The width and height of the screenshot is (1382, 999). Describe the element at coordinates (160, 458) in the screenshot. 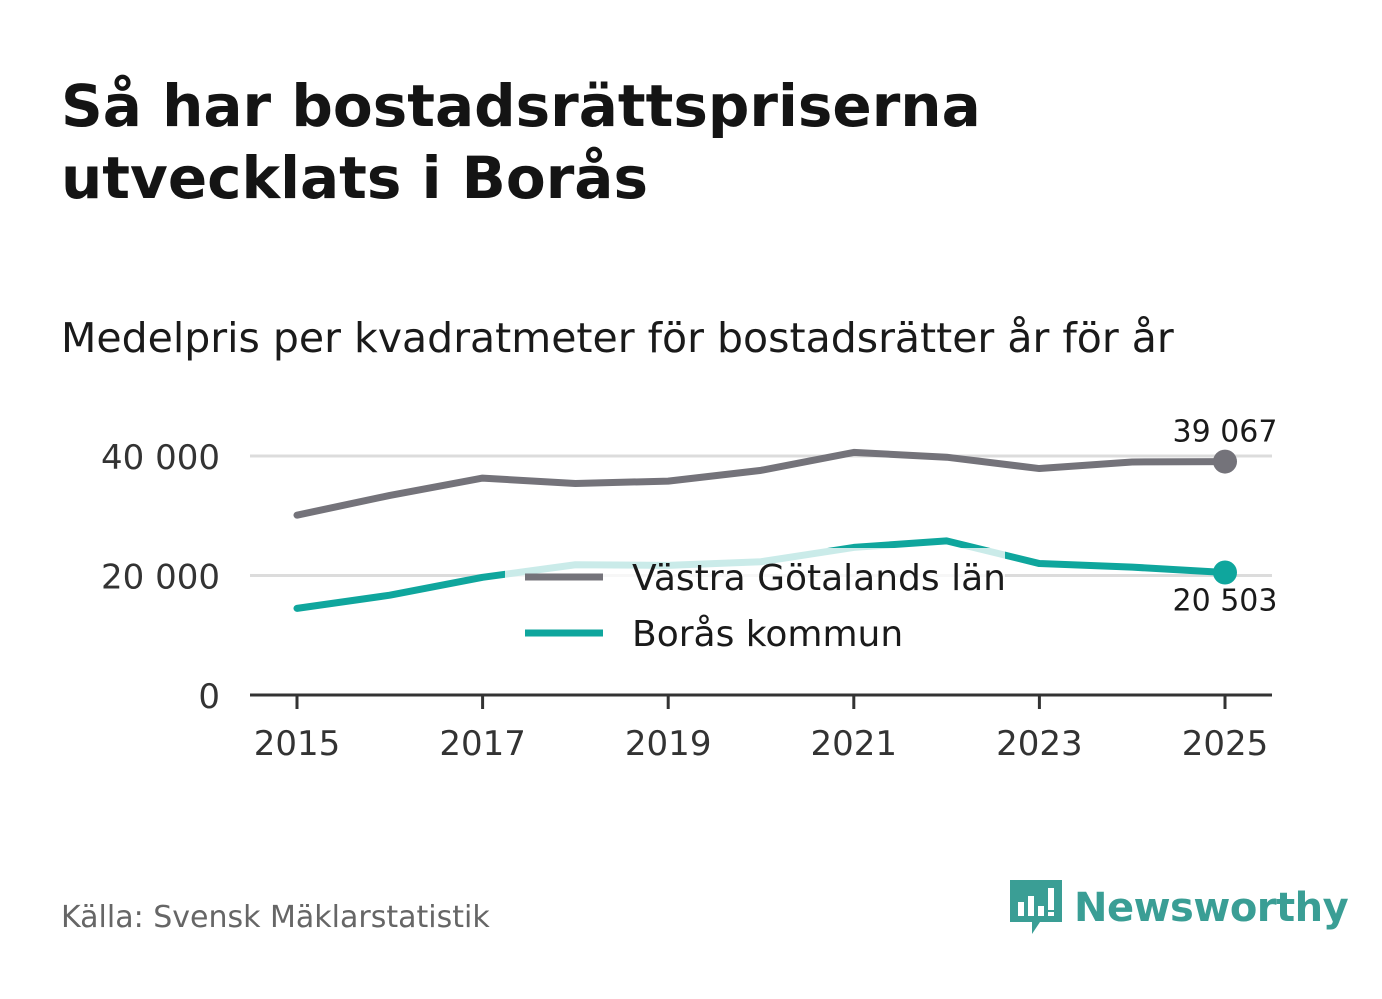

I see `y-tick-label: 40 000` at that location.